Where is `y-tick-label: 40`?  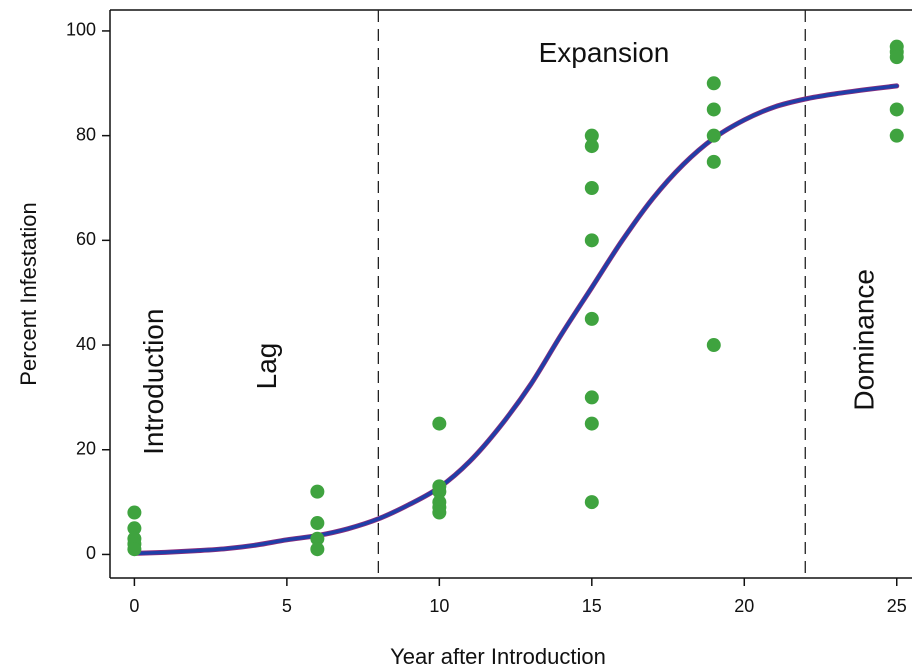 y-tick-label: 40 is located at coordinates (86, 344).